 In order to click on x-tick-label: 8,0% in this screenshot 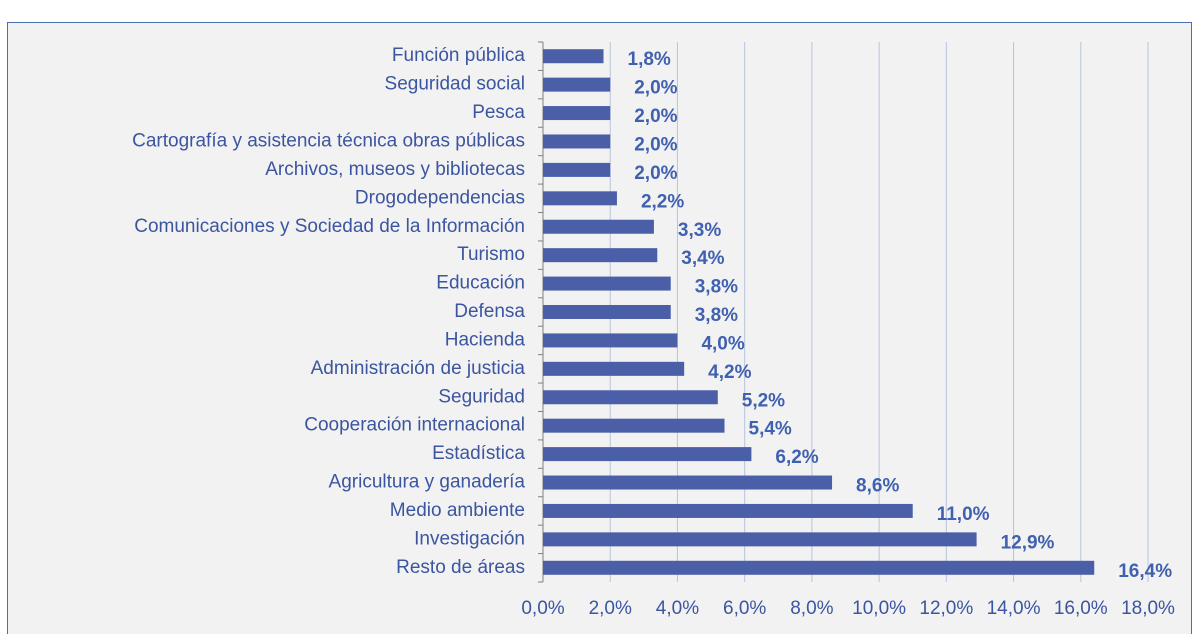, I will do `click(811, 608)`.